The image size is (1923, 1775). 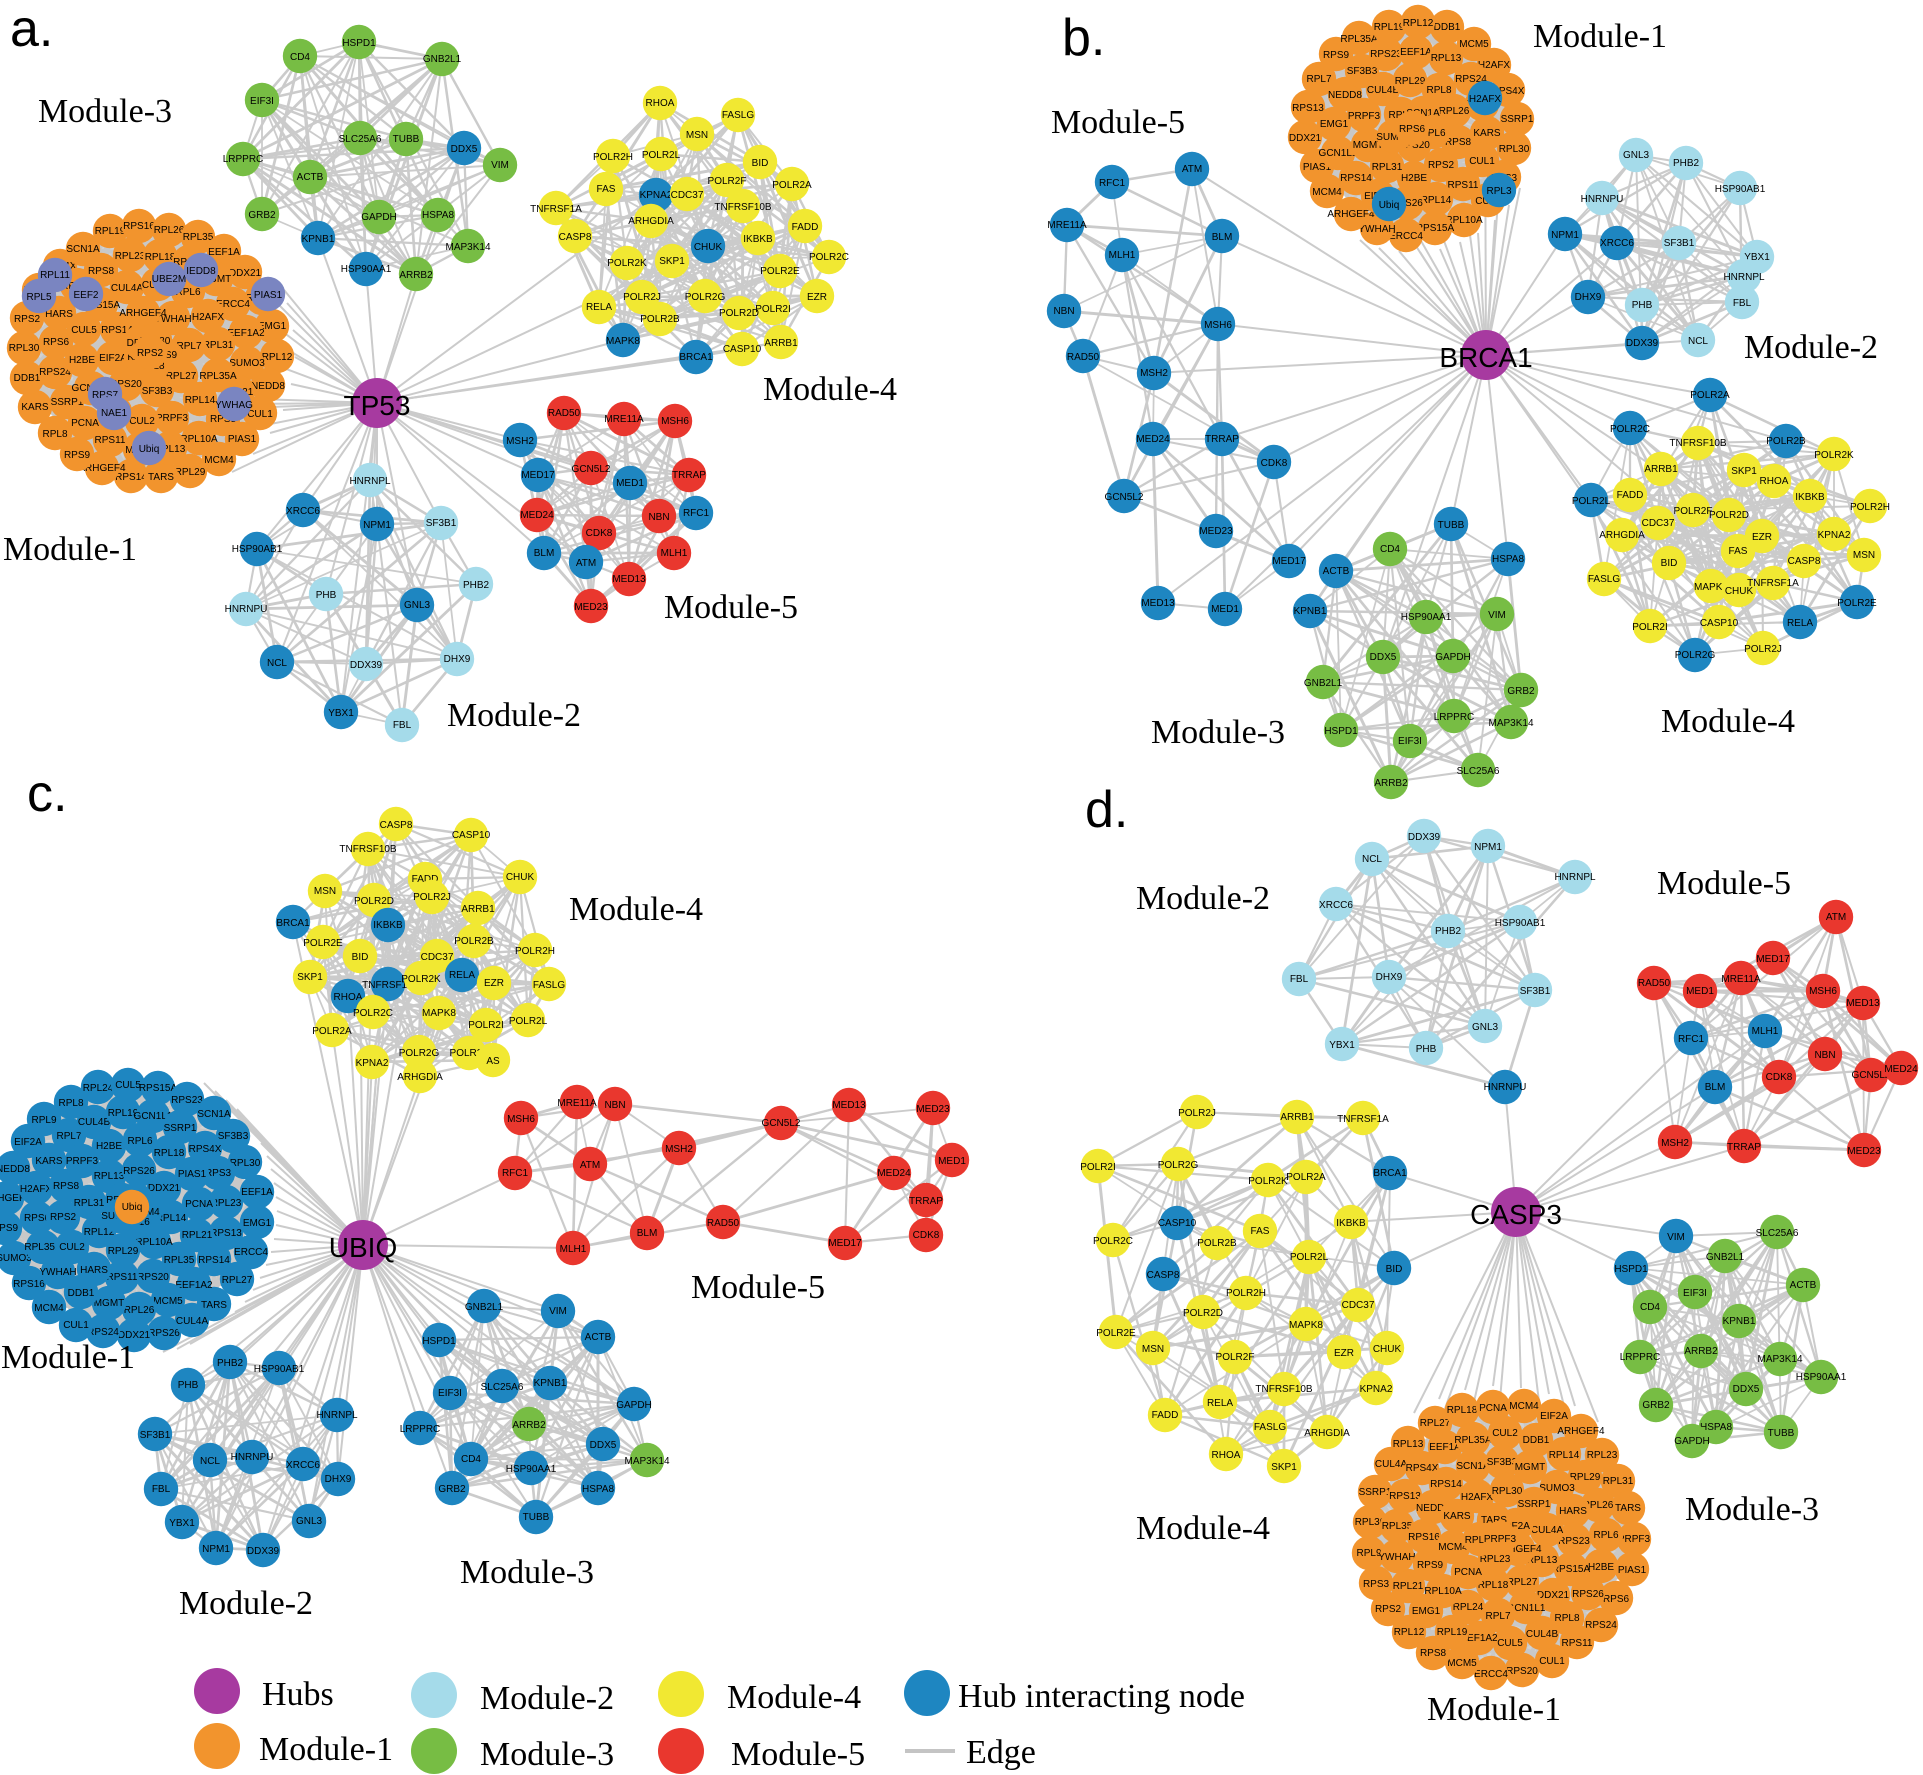 What do you see at coordinates (49, 1161) in the screenshot?
I see `svg-text: KARS` at bounding box center [49, 1161].